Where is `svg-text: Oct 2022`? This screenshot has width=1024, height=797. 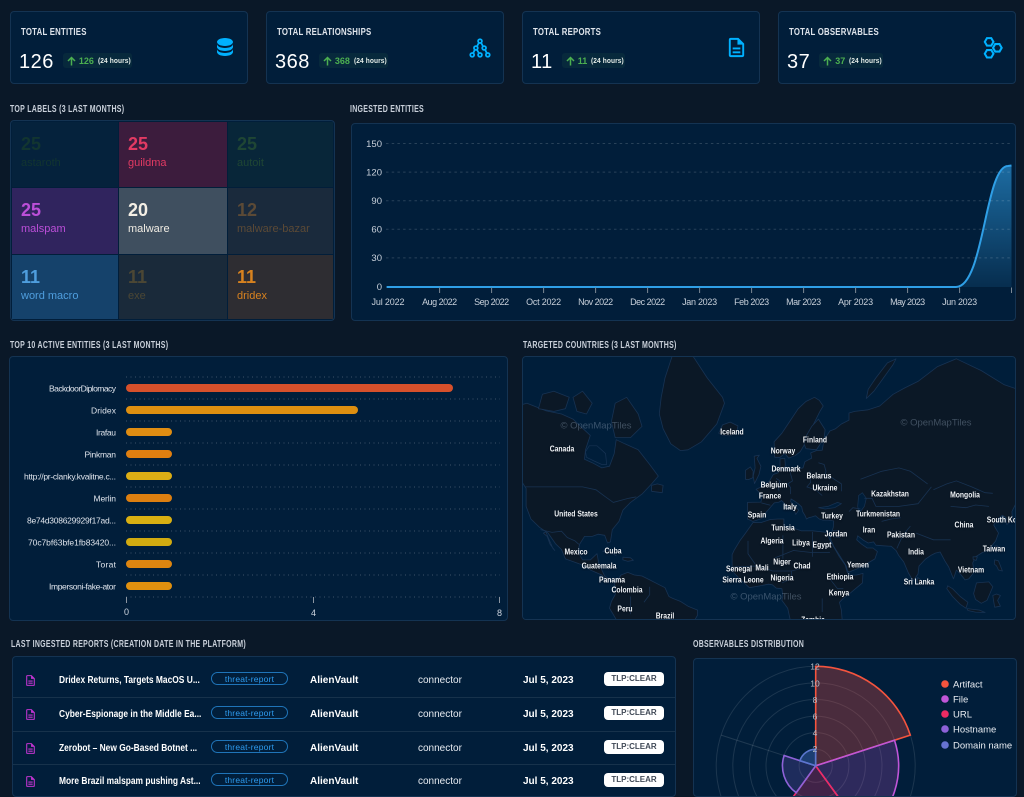
svg-text: Oct 2022 is located at coordinates (543, 302).